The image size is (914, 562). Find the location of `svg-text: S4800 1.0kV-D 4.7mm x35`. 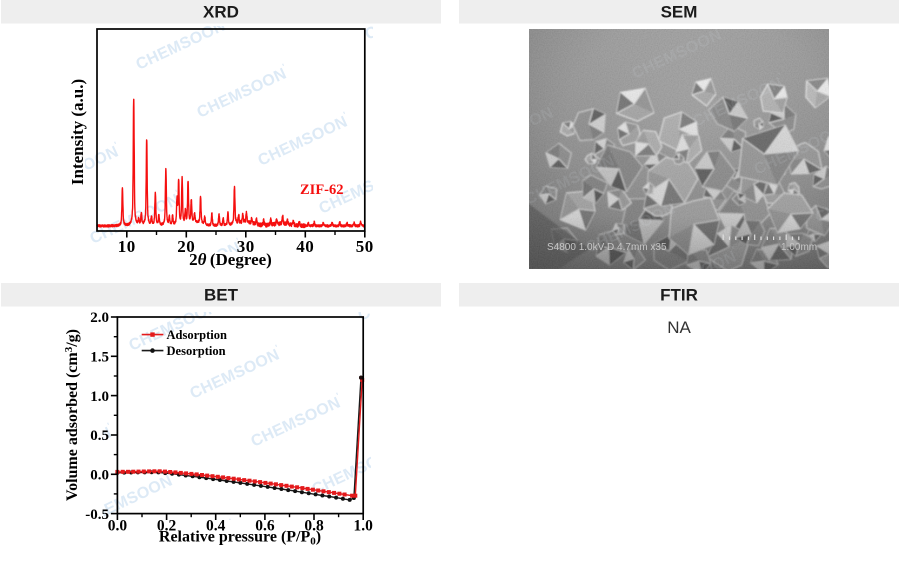

svg-text: S4800 1.0kV-D 4.7mm x35 is located at coordinates (607, 247).